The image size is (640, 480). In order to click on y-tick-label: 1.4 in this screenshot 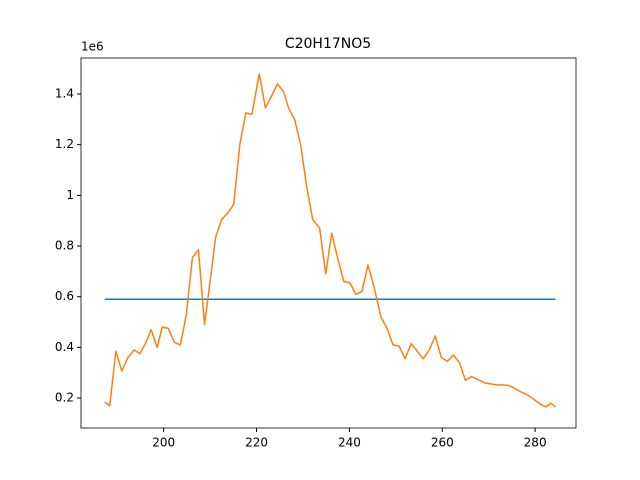, I will do `click(64, 93)`.